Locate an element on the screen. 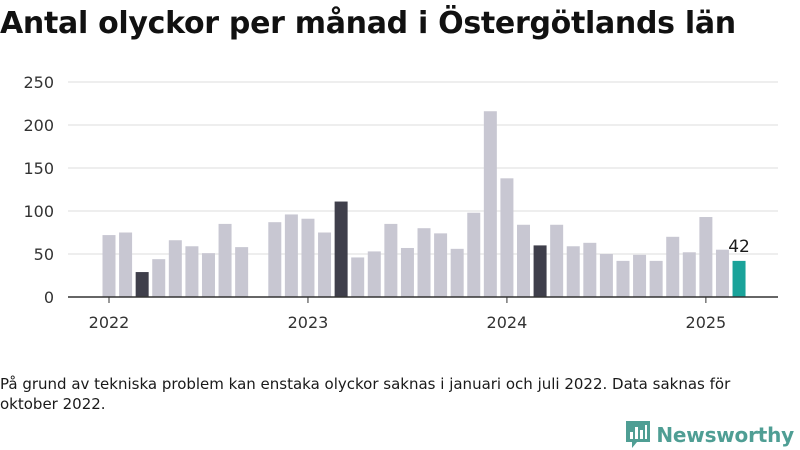 The width and height of the screenshot is (800, 450). y-tick-label: 50 is located at coordinates (44, 254).